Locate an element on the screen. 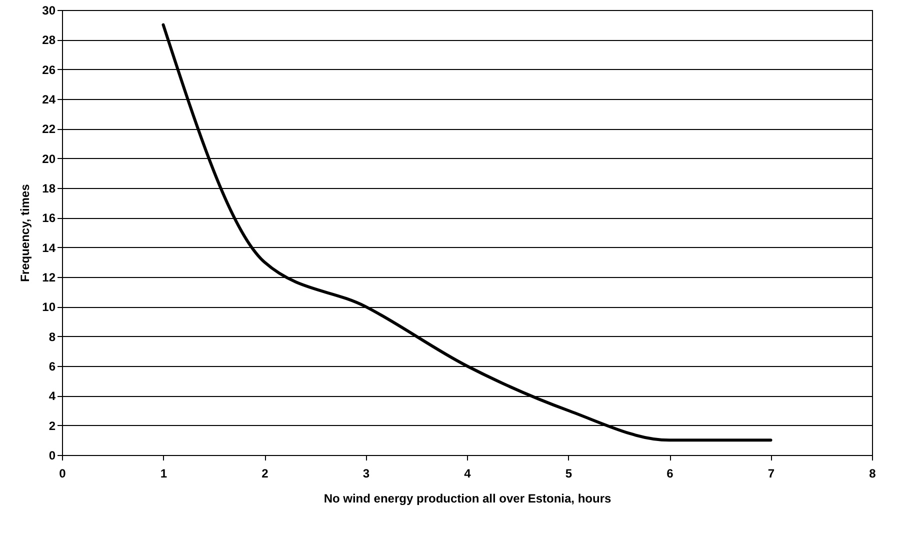 This screenshot has height=541, width=904. y-tick-label: 28 is located at coordinates (49, 40).